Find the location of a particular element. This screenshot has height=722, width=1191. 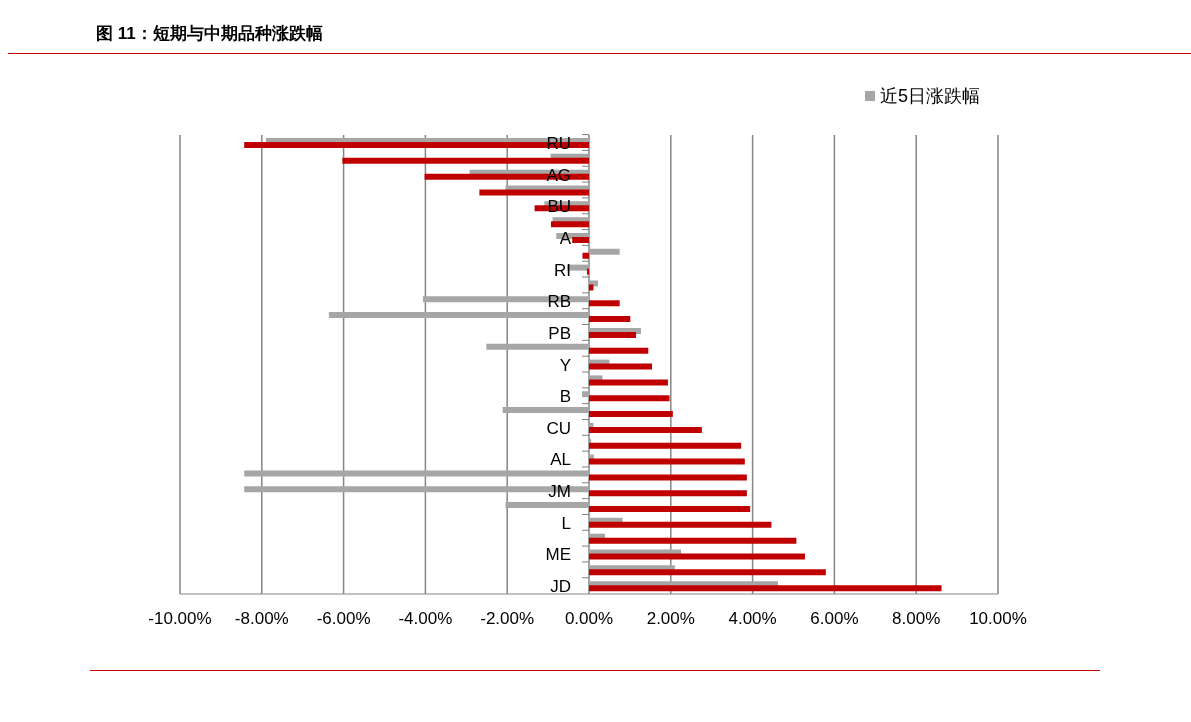

x-tick-label: 10.00% is located at coordinates (998, 619).